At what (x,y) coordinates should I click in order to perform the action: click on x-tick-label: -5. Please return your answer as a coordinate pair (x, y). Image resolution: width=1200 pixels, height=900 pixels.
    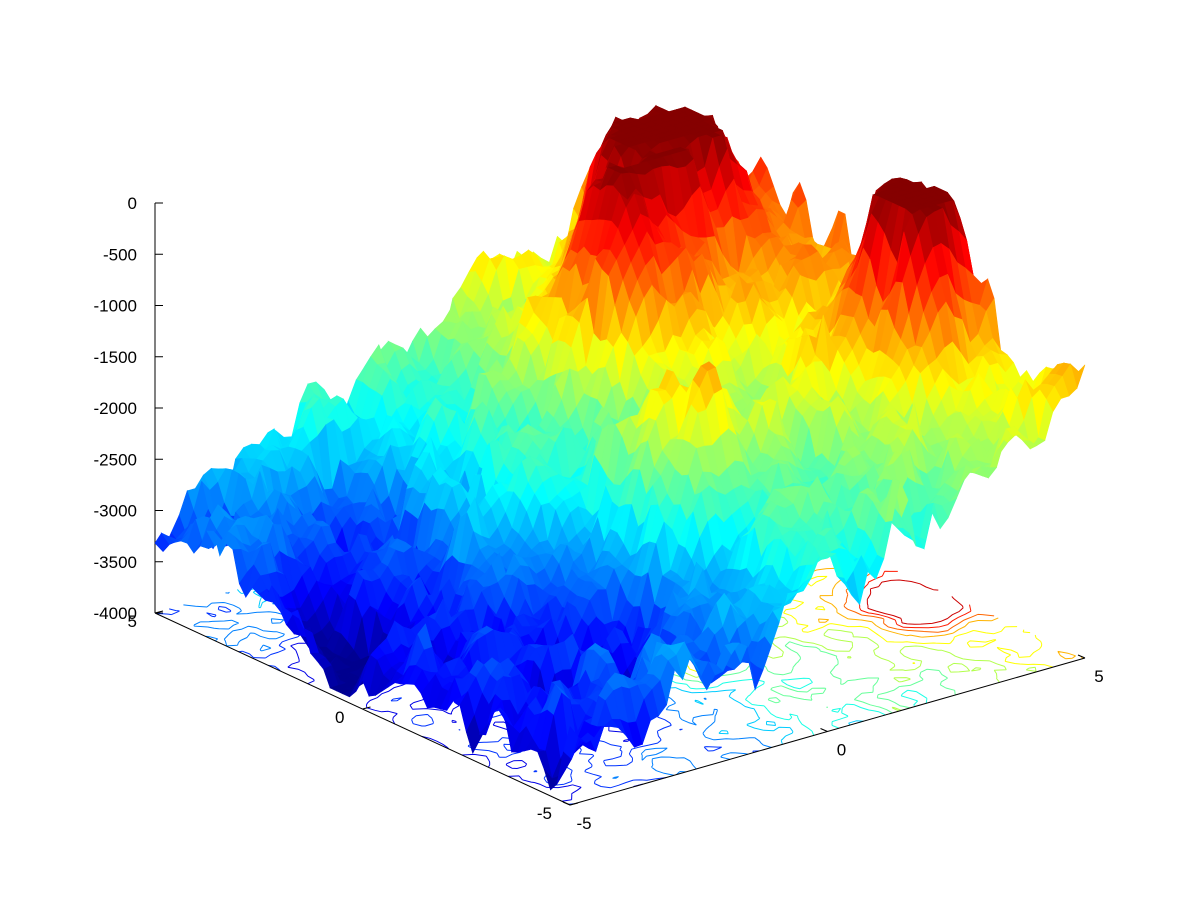
    Looking at the image, I should click on (583, 823).